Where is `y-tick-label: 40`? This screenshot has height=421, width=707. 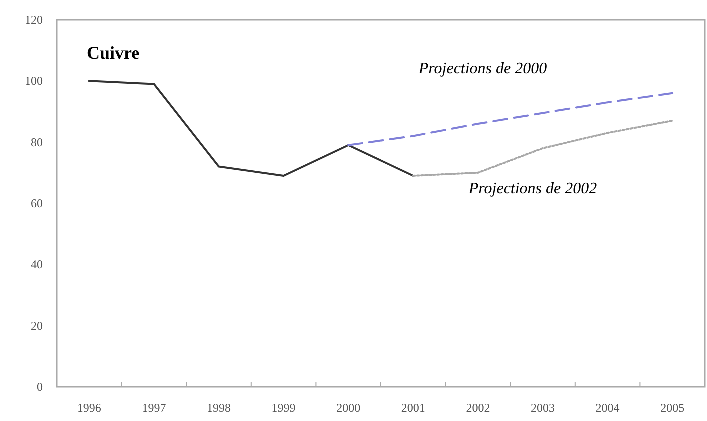
y-tick-label: 40 is located at coordinates (37, 265).